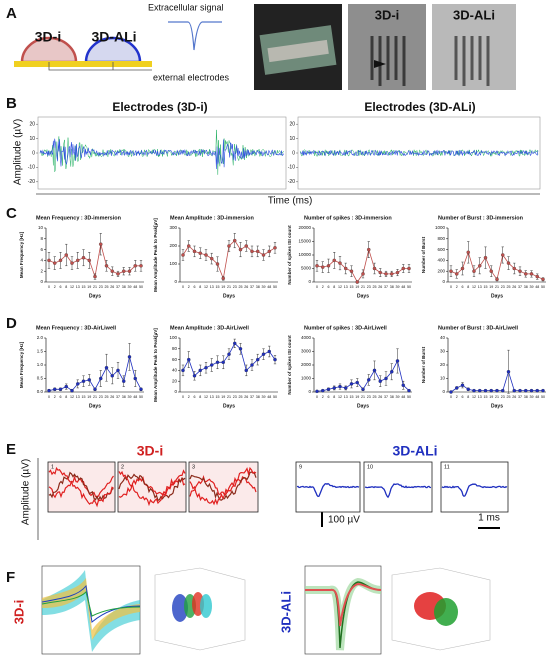  Describe the element at coordinates (363, 375) in the screenshot. I see `series-line` at that location.